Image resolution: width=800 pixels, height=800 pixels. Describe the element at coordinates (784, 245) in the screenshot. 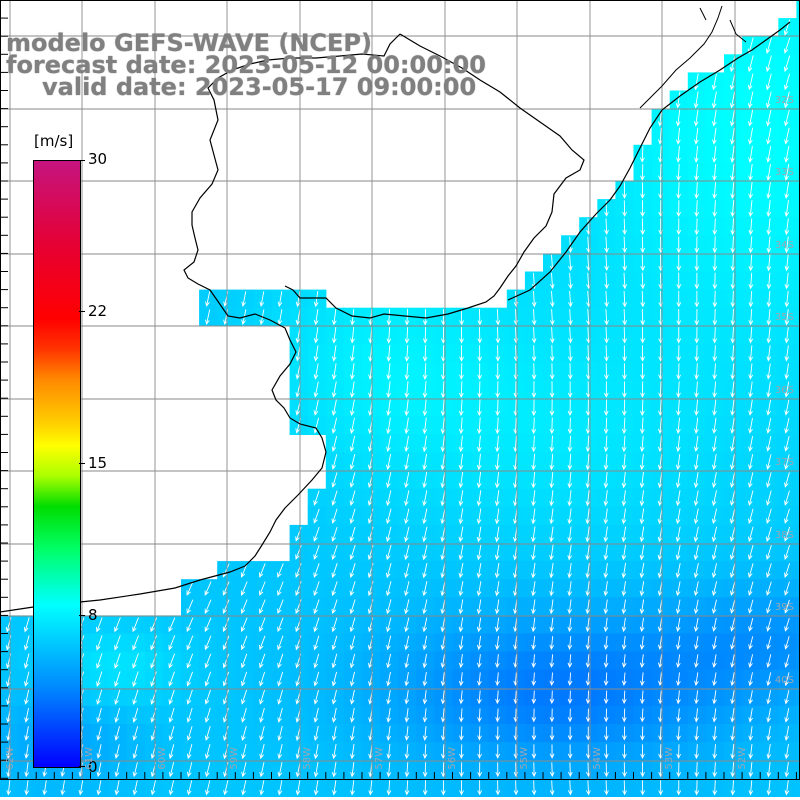

I see `lat-label: 34S` at that location.